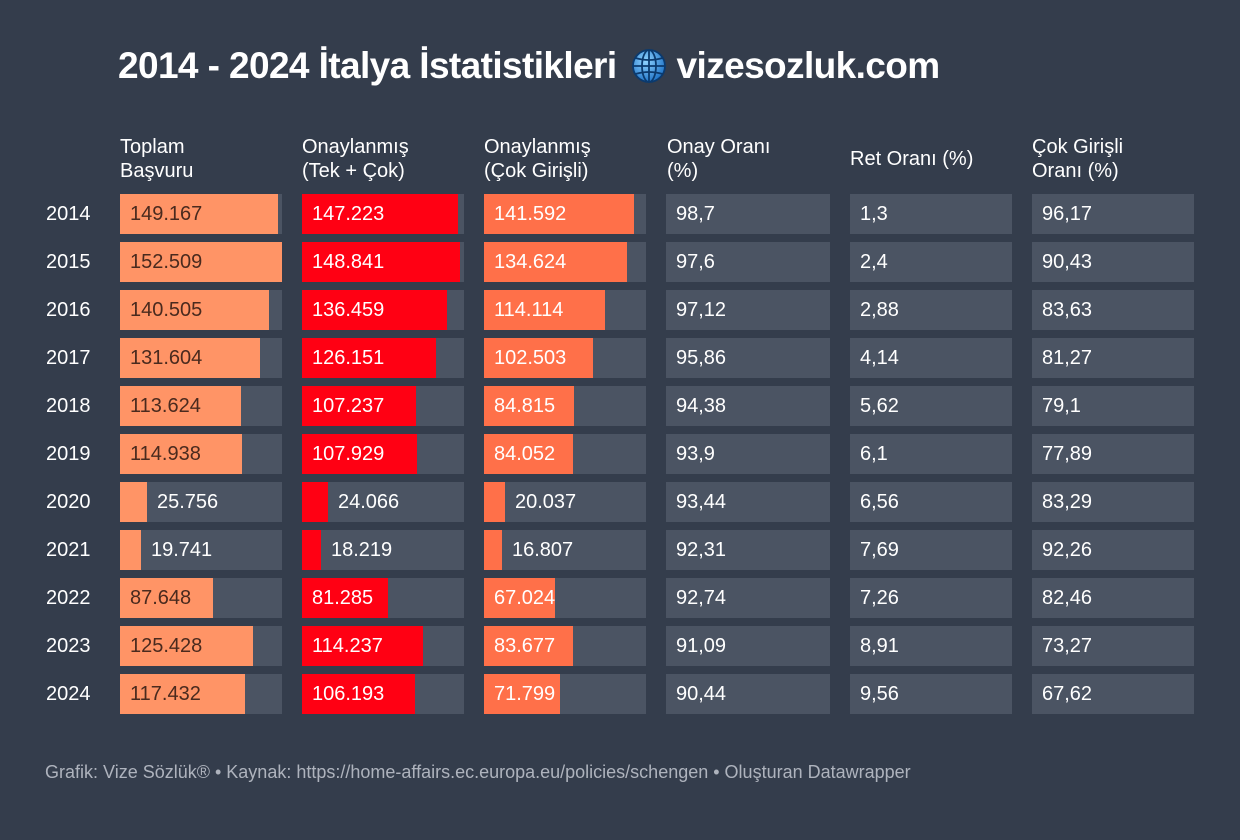 The height and width of the screenshot is (840, 1240). What do you see at coordinates (537, 159) in the screenshot?
I see `column-header-onay-cok: Onaylanmış (Çok Girişli)` at bounding box center [537, 159].